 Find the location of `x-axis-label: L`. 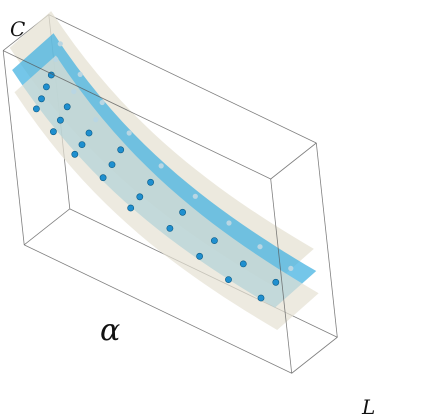

x-axis-label: L is located at coordinates (368, 407).